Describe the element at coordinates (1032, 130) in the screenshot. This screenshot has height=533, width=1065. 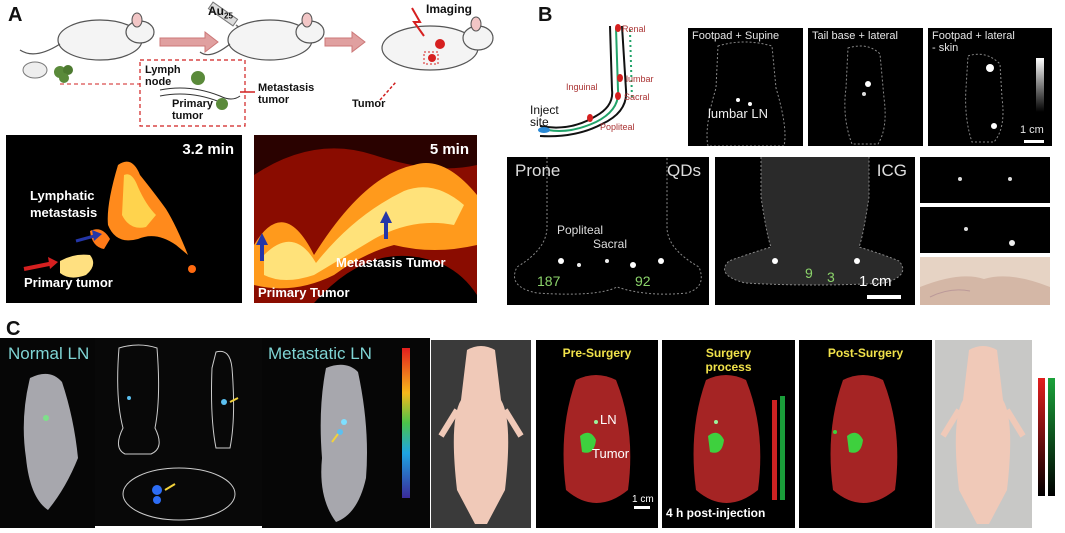
I see `b-top-scale-label: 1 cm` at that location.